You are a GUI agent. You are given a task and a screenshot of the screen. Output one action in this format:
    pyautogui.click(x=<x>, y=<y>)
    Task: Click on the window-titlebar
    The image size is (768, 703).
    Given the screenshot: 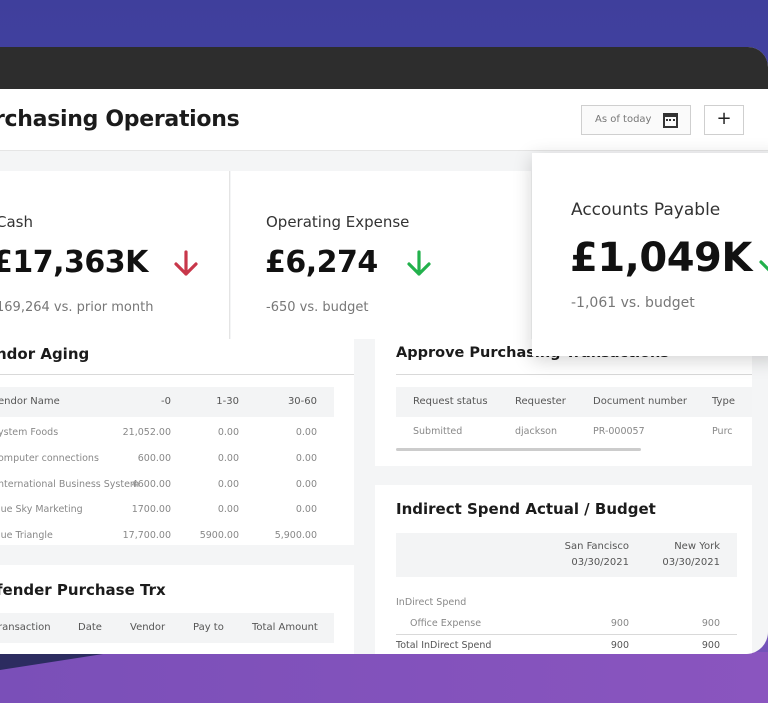 What is the action you would take?
    pyautogui.click(x=384, y=68)
    